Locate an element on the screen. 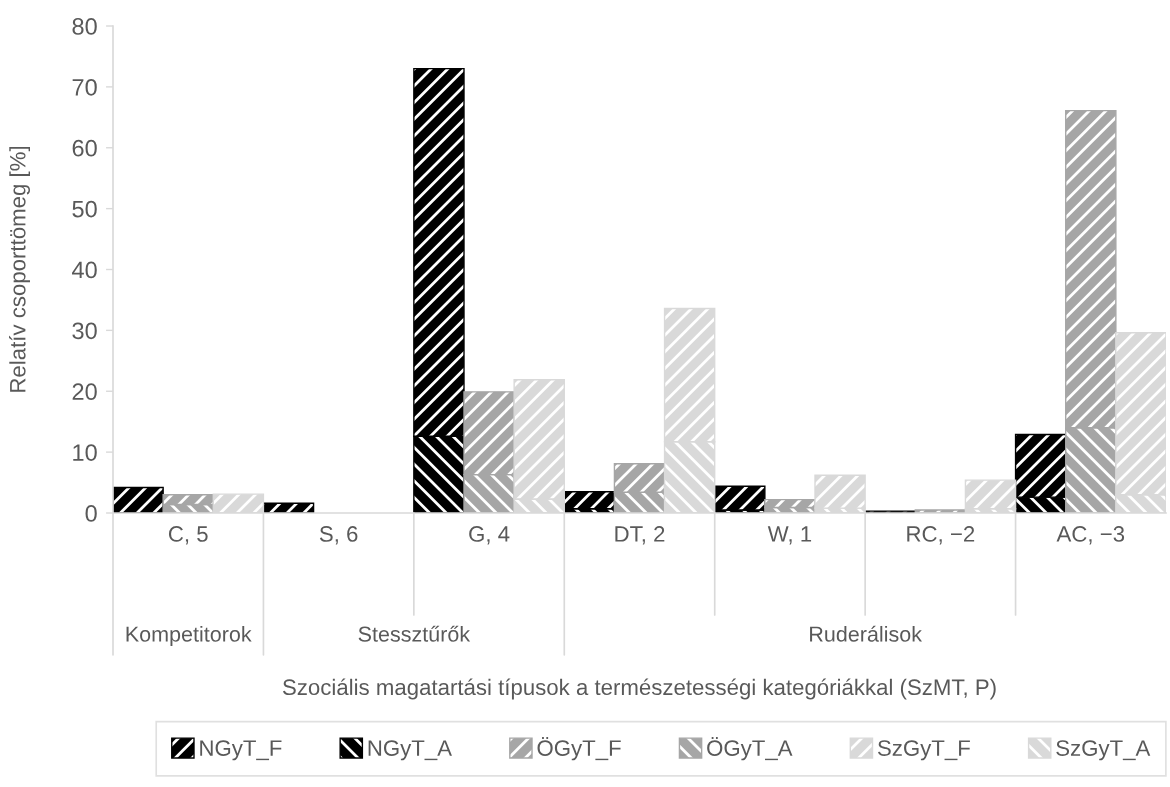 The width and height of the screenshot is (1170, 787). legend-label: NGyT_A is located at coordinates (410, 750).